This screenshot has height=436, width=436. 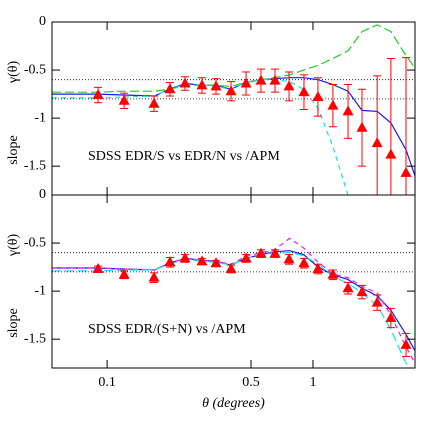 I want to click on x-axis-label: θ (degrees), so click(x=233, y=403).